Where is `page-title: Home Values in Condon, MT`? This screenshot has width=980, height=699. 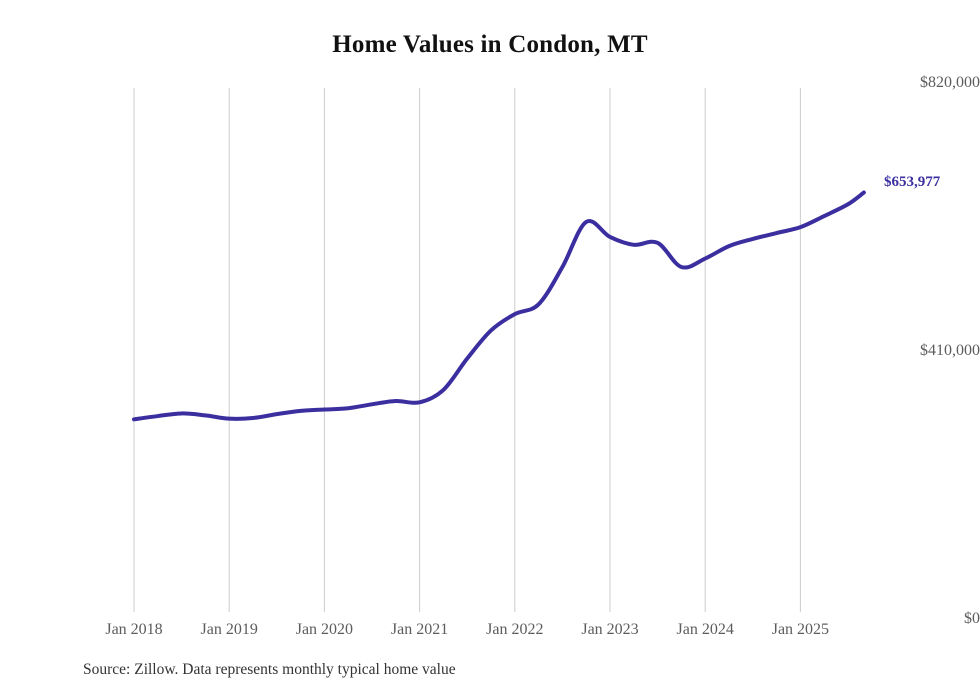
page-title: Home Values in Condon, MT is located at coordinates (490, 44).